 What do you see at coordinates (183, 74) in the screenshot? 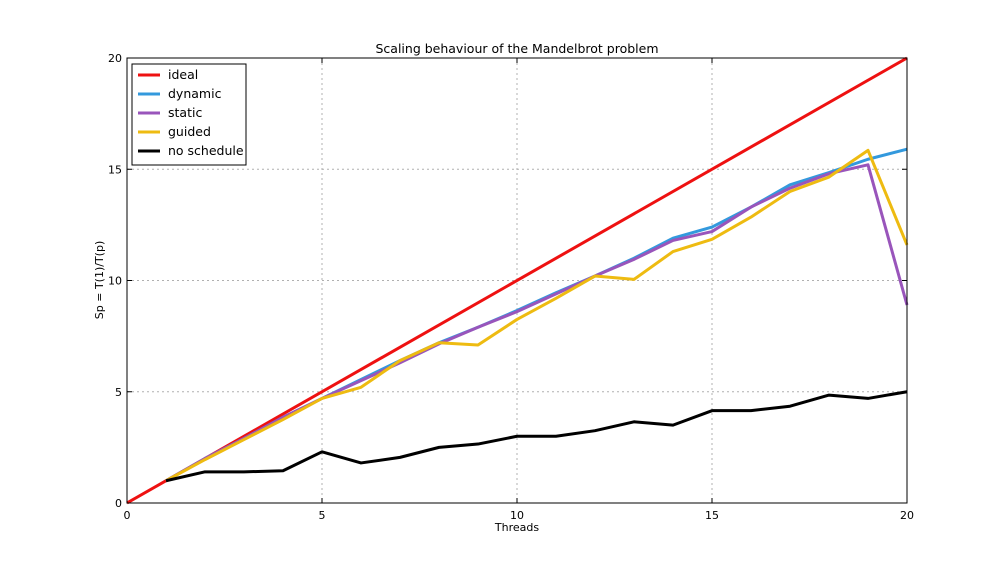
I see `legend-label-ideal: ideal` at bounding box center [183, 74].